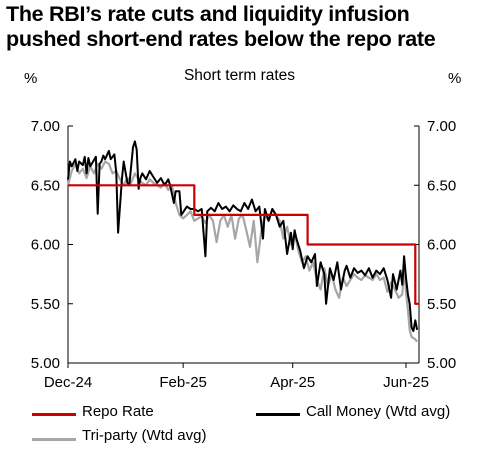 This screenshot has height=452, width=479. Describe the element at coordinates (378, 411) in the screenshot. I see `legend-label-call-money: Call Money (Wtd avg)` at that location.